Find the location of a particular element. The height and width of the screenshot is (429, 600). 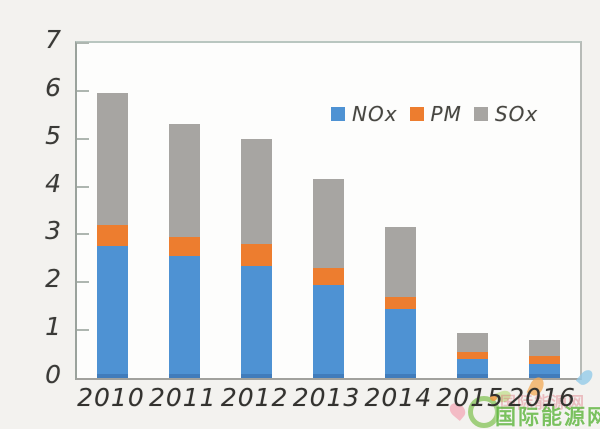

bar-base-2012 is located at coordinates (257, 376).